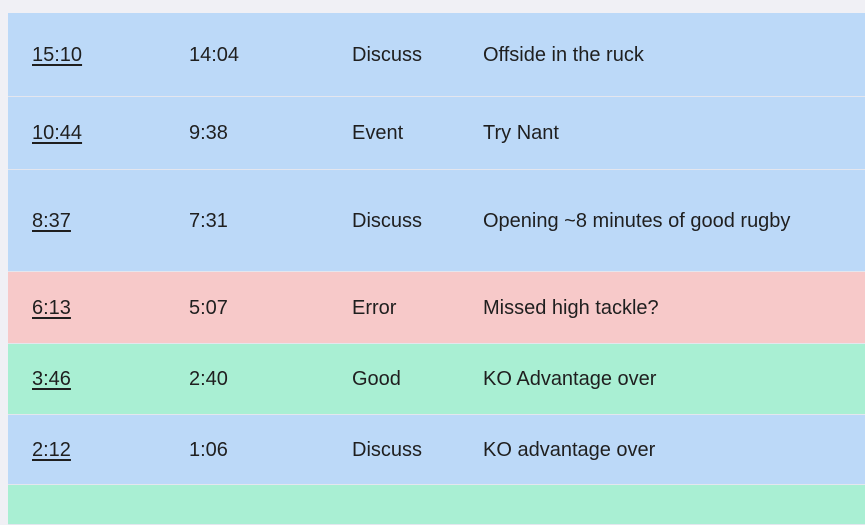 Image resolution: width=865 pixels, height=525 pixels. I want to click on event-note: KO advantage over, so click(569, 449).